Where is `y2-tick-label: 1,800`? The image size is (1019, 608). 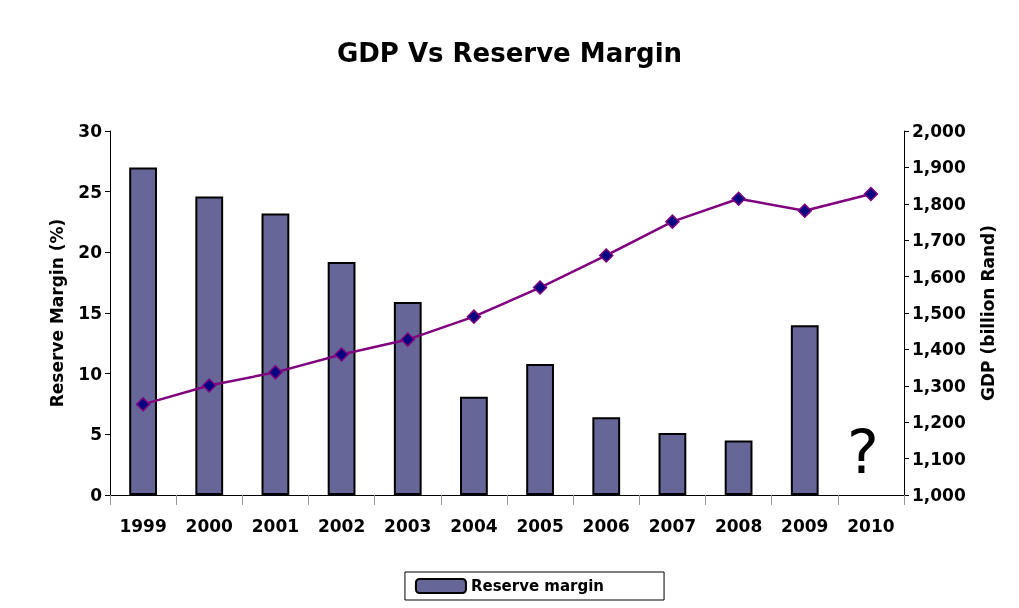 y2-tick-label: 1,800 is located at coordinates (939, 203).